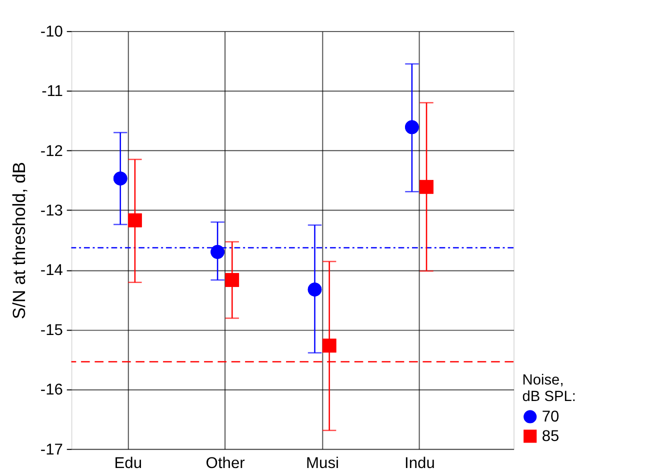 Image resolution: width=658 pixels, height=475 pixels. Describe the element at coordinates (52, 31) in the screenshot. I see `y-tick-label: -10` at that location.